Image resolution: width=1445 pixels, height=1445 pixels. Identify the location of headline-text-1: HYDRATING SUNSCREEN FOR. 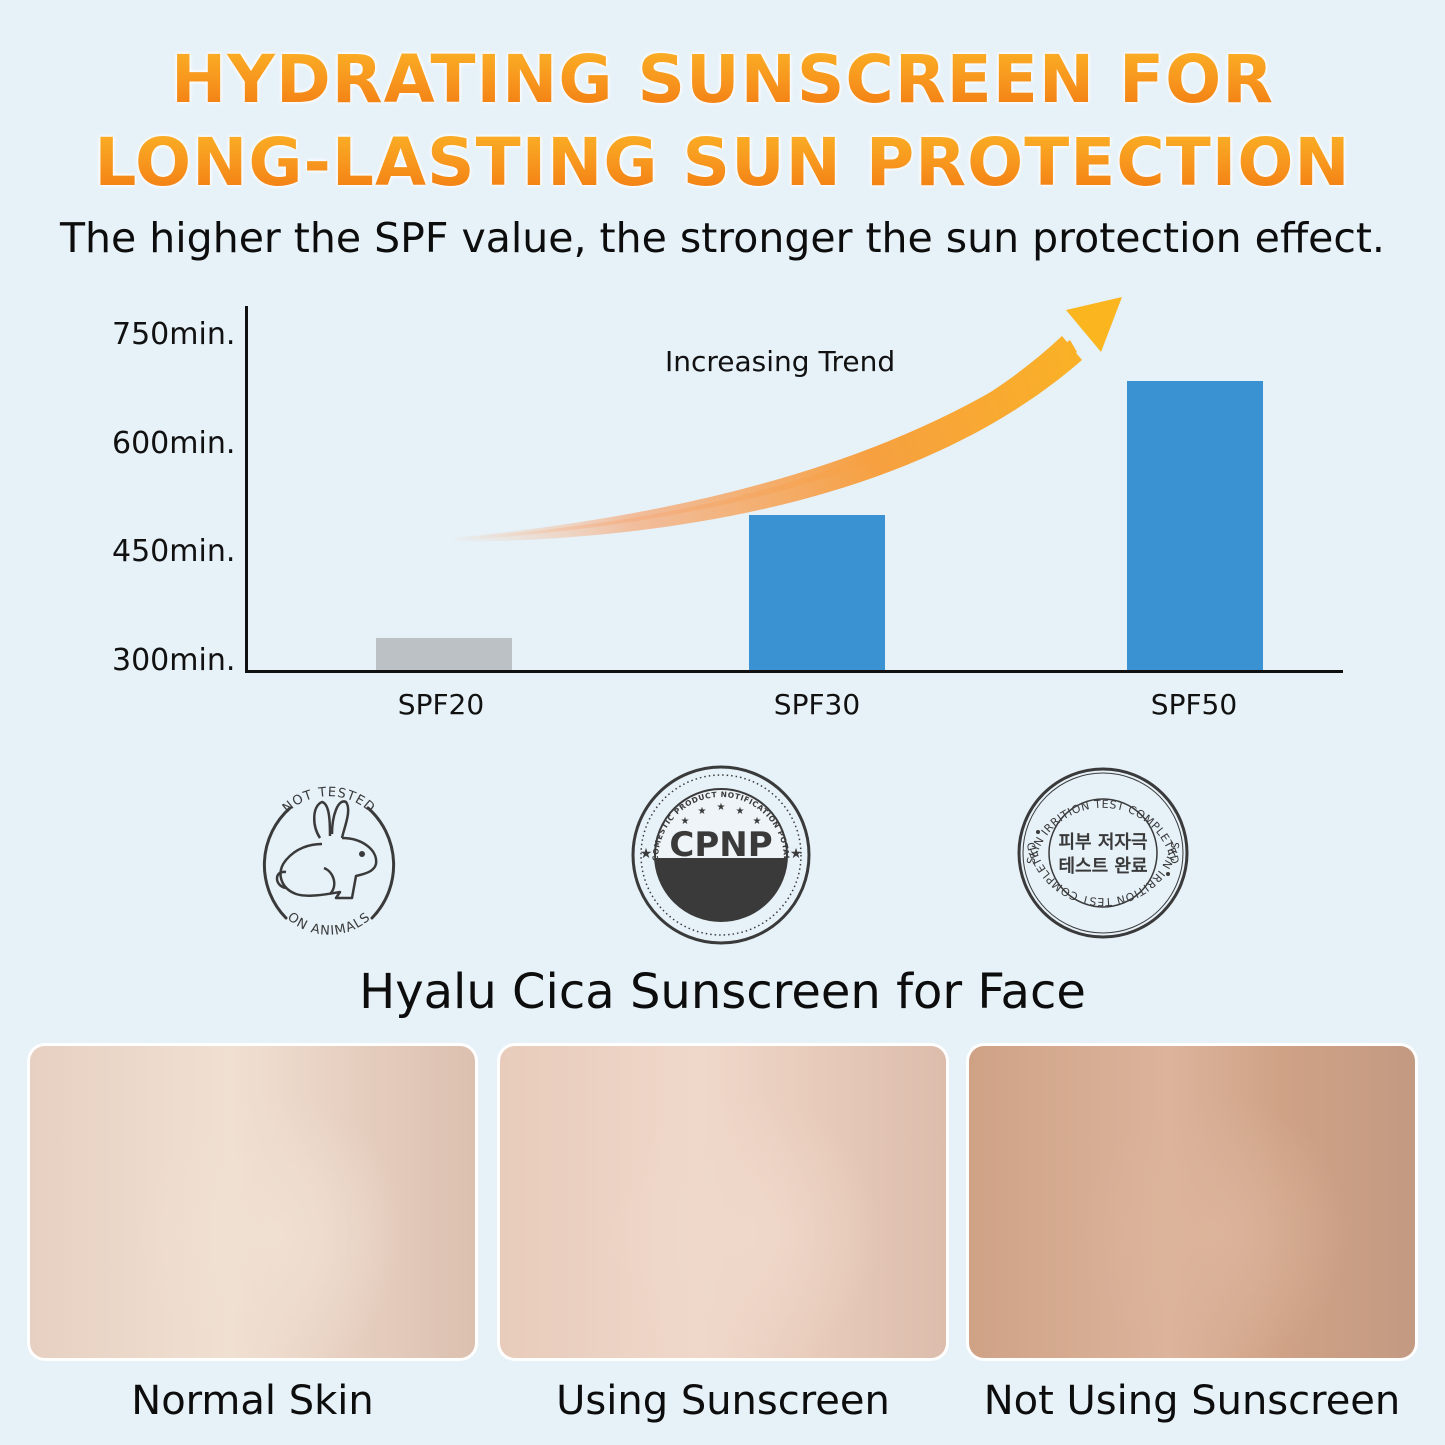
(722, 79).